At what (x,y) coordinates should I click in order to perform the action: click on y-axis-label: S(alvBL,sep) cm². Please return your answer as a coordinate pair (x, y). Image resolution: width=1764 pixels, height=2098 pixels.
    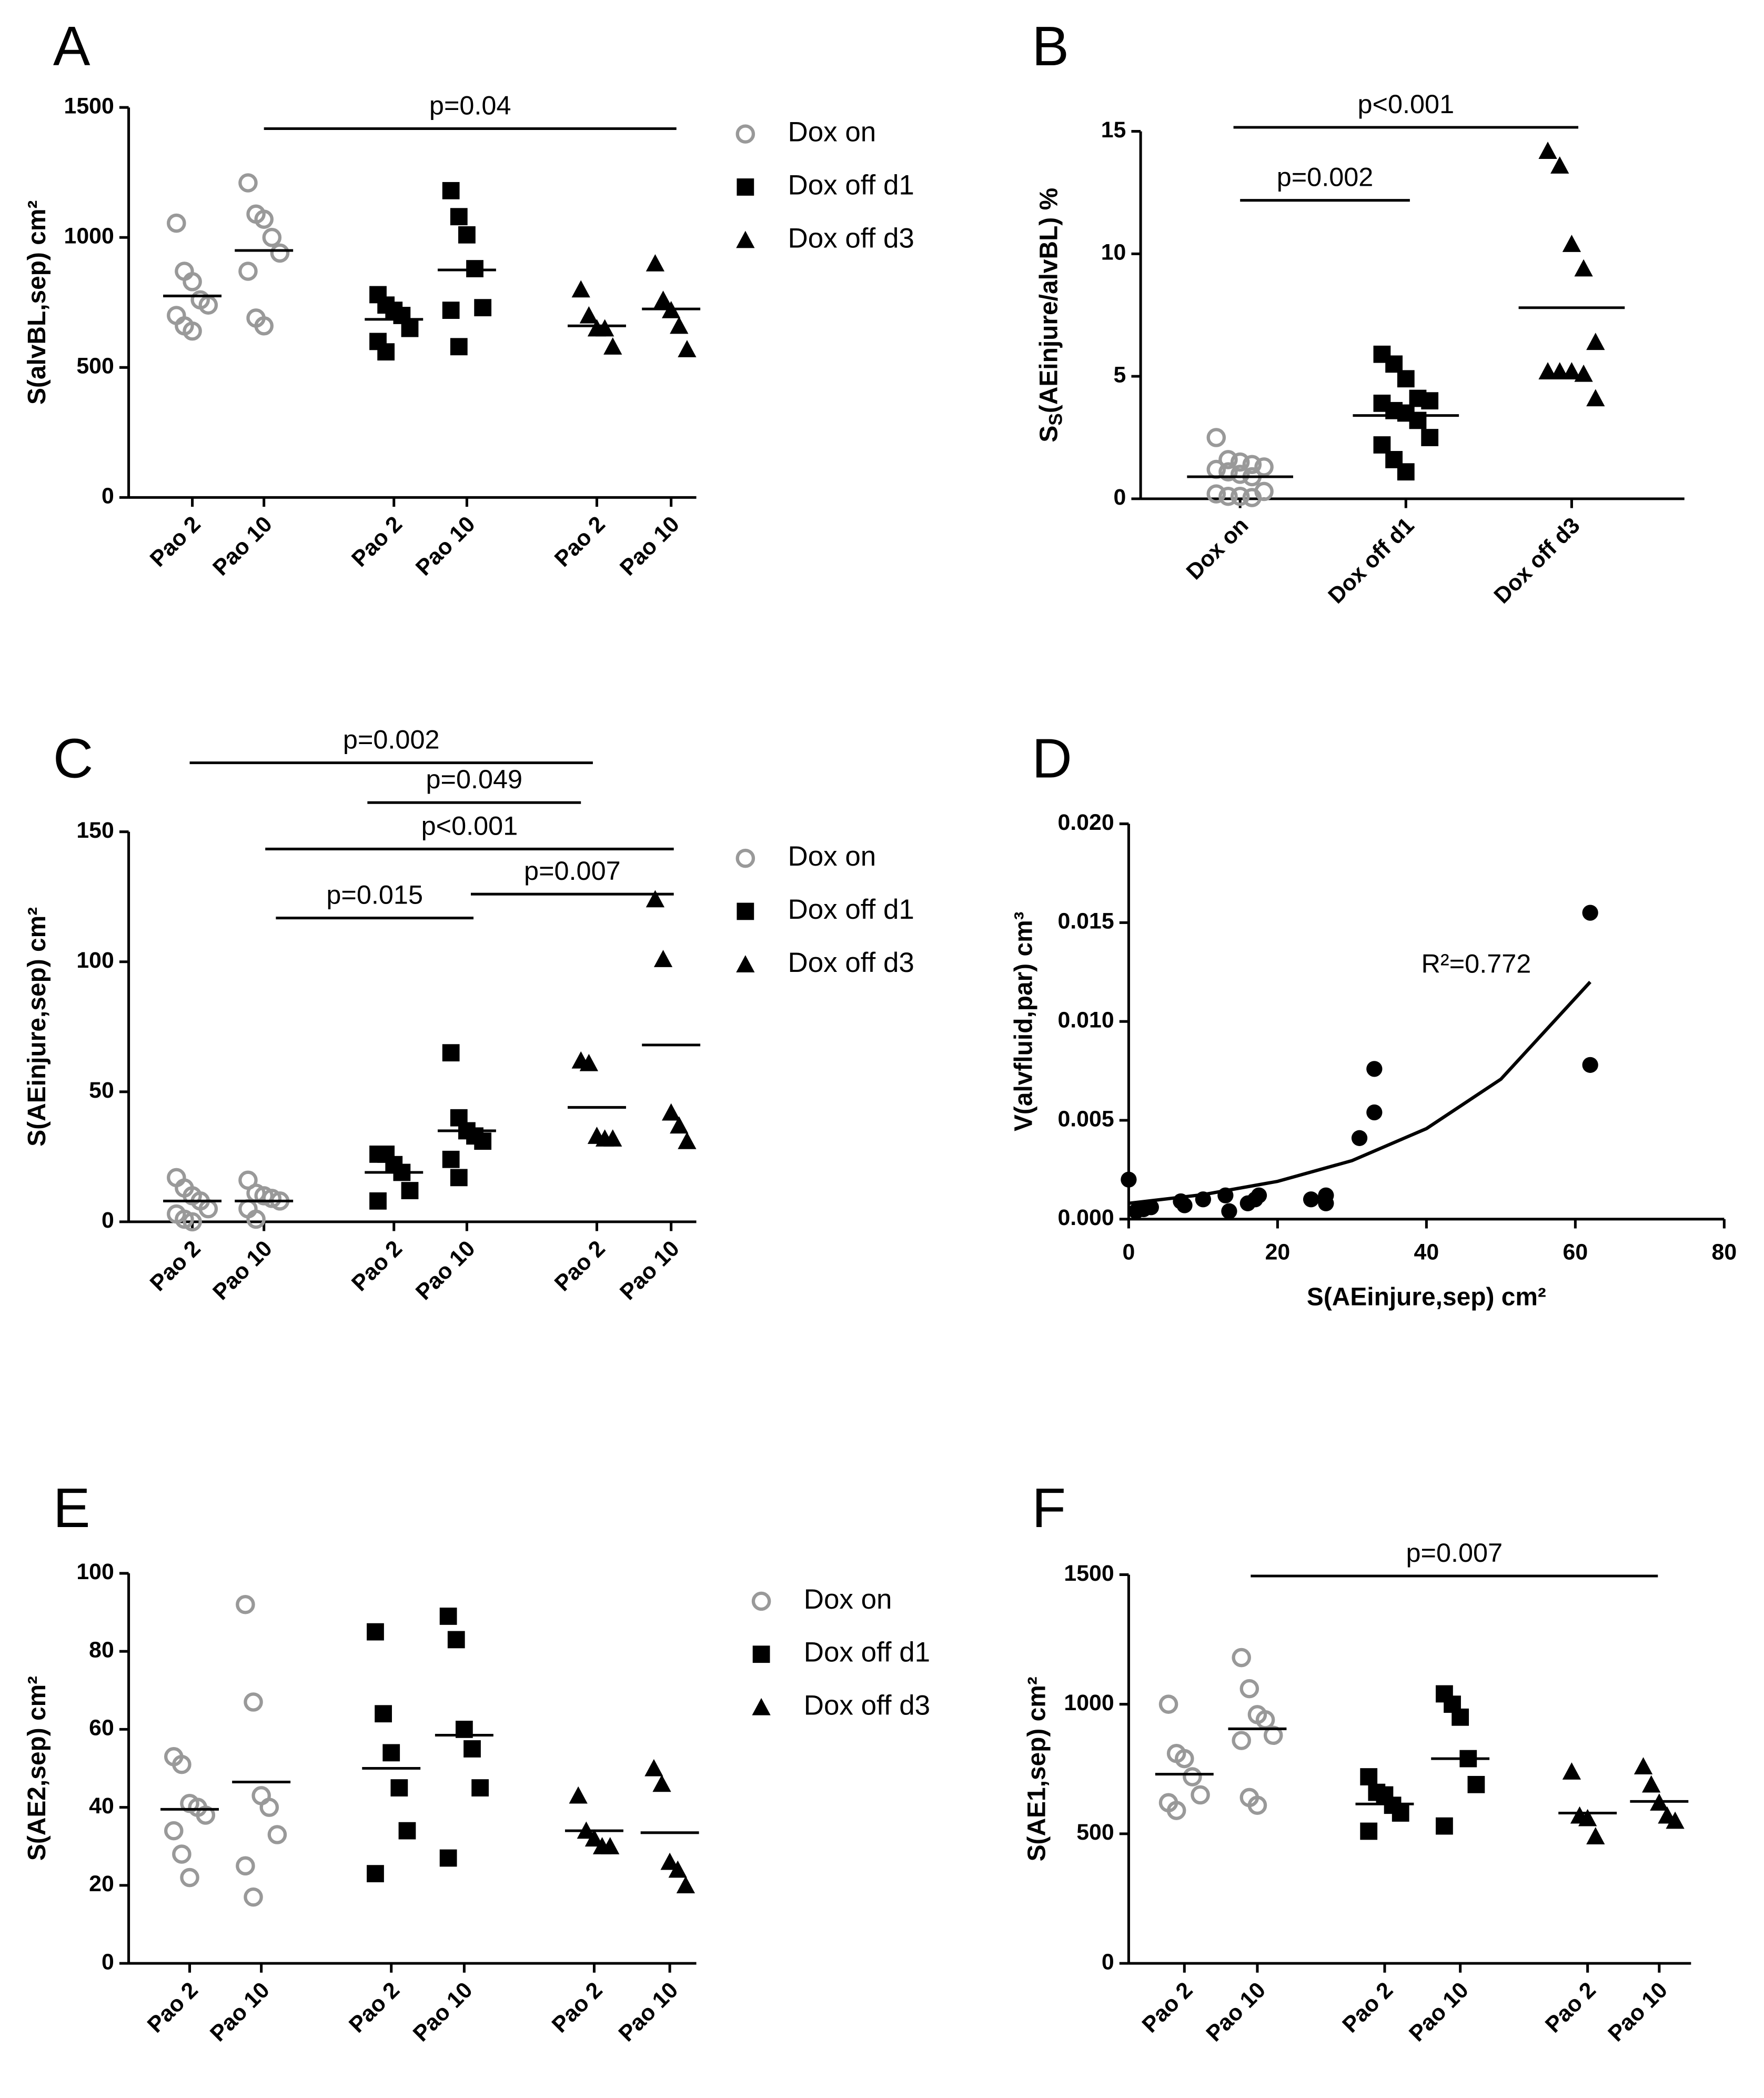
    Looking at the image, I should click on (37, 302).